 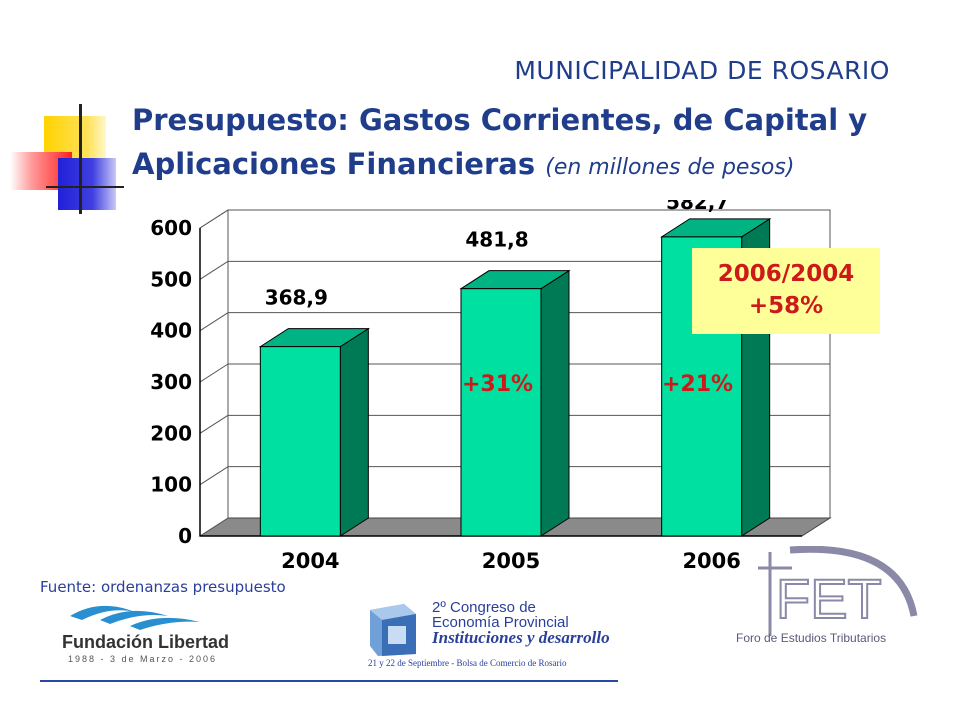 What do you see at coordinates (500, 622) in the screenshot?
I see `congreso-line2: Economía Provincial` at bounding box center [500, 622].